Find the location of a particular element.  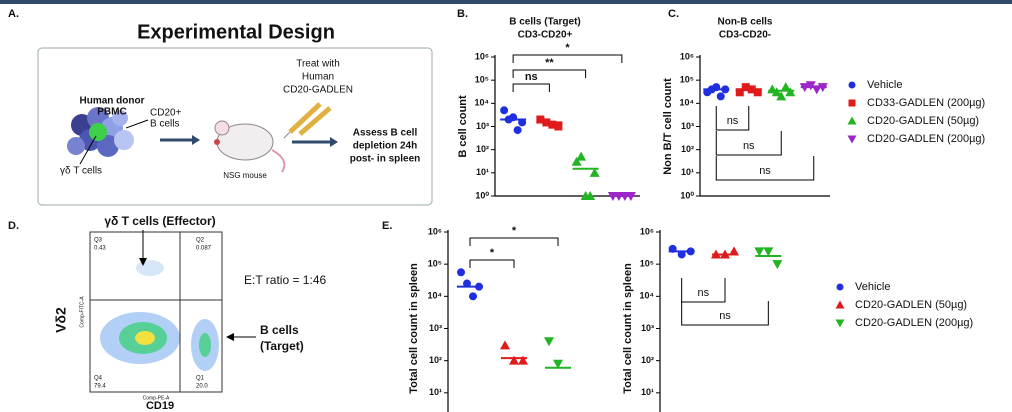

assess-text: post- in spleen is located at coordinates (385, 159).